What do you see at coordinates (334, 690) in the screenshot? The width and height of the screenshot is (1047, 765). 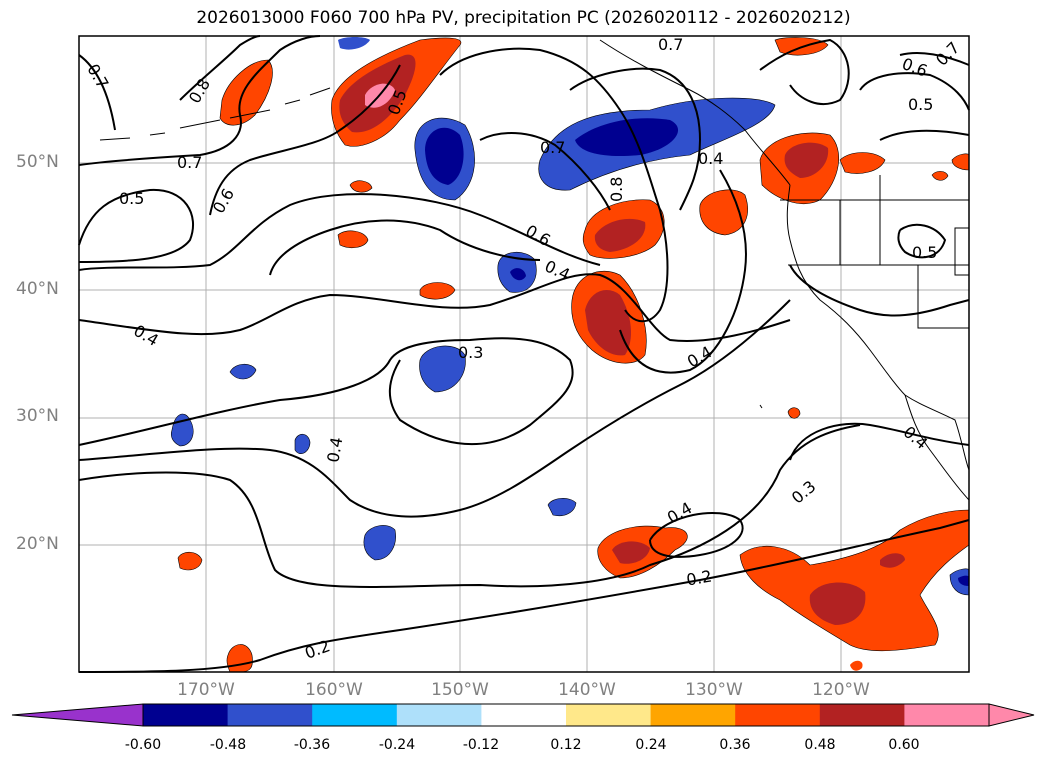 I see `lon-label: 160°W` at bounding box center [334, 690].